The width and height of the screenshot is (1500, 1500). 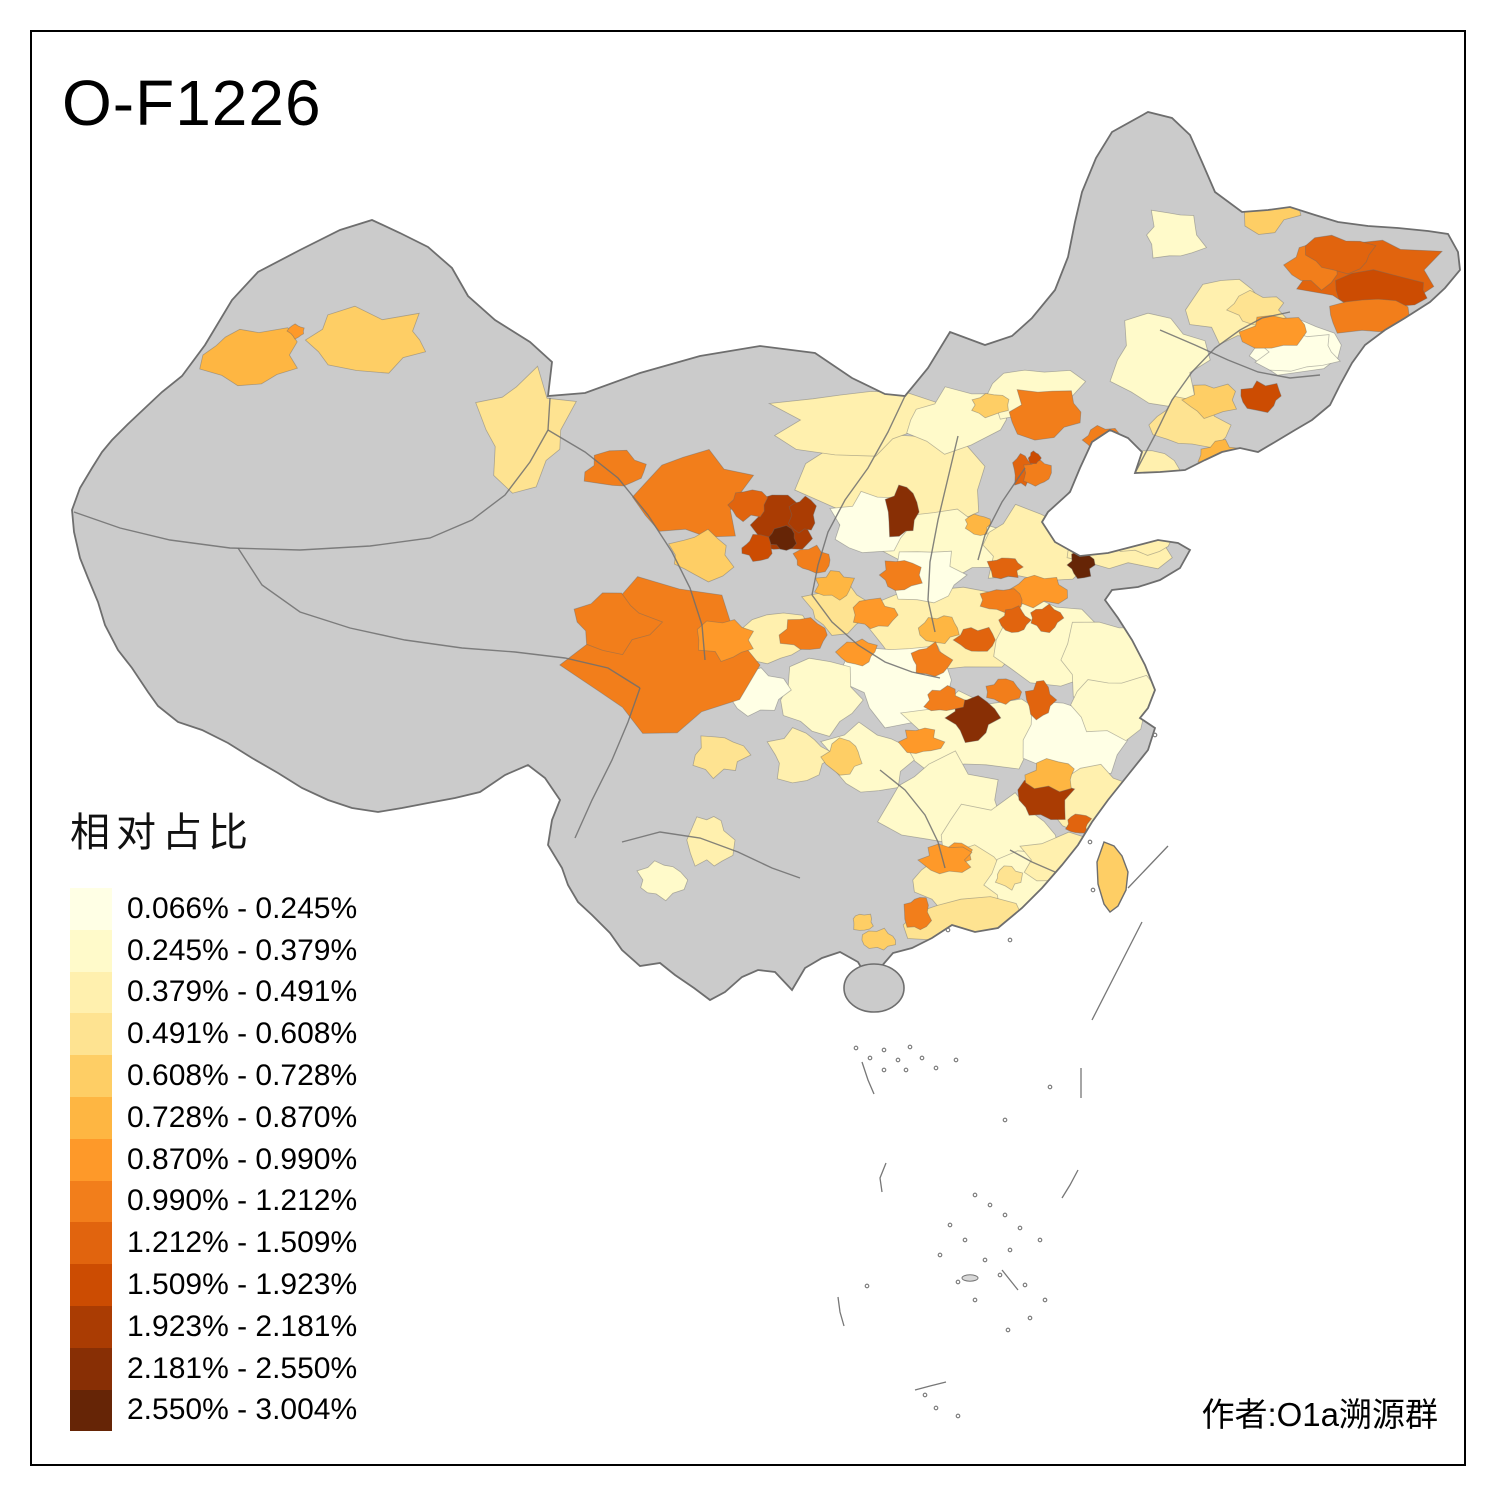 I want to click on legend-label: 2.181% - 2.550%, so click(x=242, y=1368).